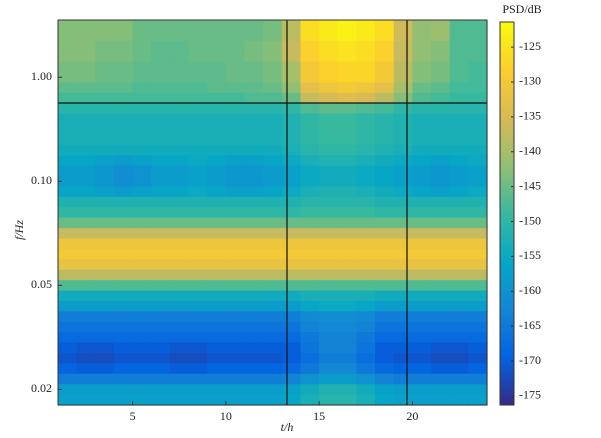 Image resolution: width=601 pixels, height=438 pixels. I want to click on colorbar-tick-label: -140, so click(530, 151).